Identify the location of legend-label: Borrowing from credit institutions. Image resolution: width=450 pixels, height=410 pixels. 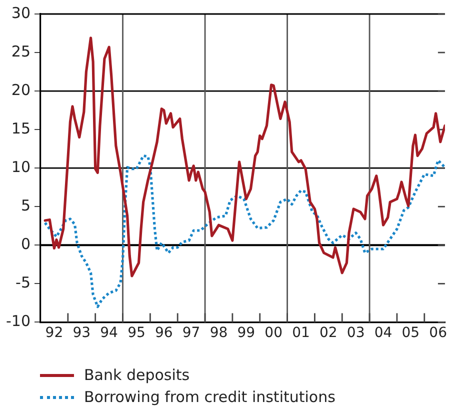
(210, 397).